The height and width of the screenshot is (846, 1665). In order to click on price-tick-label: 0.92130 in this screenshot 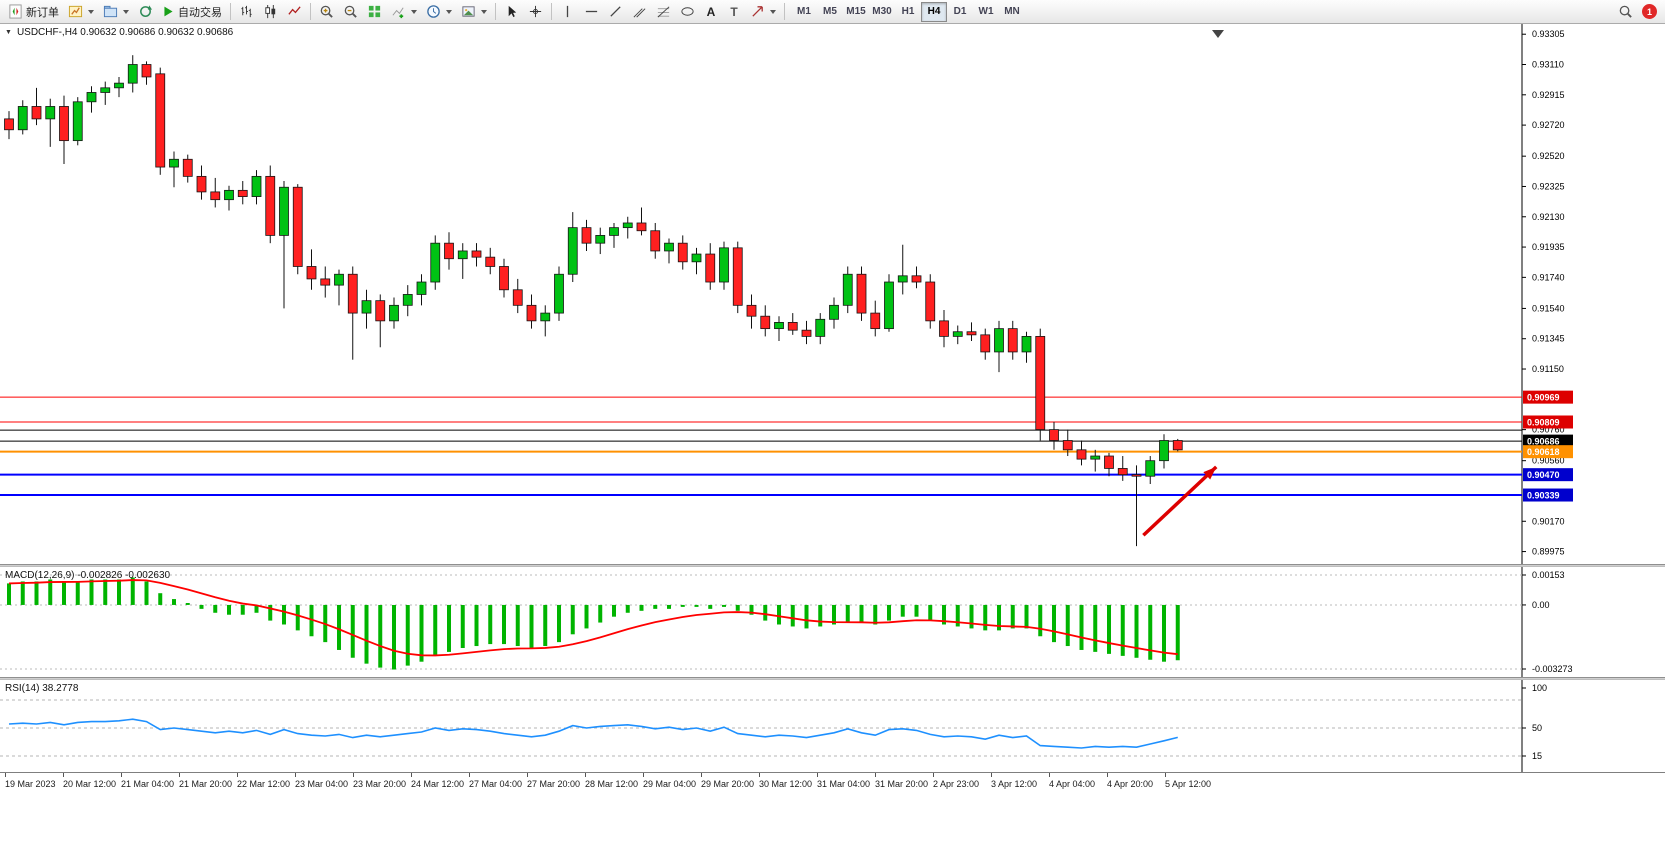, I will do `click(1548, 217)`.